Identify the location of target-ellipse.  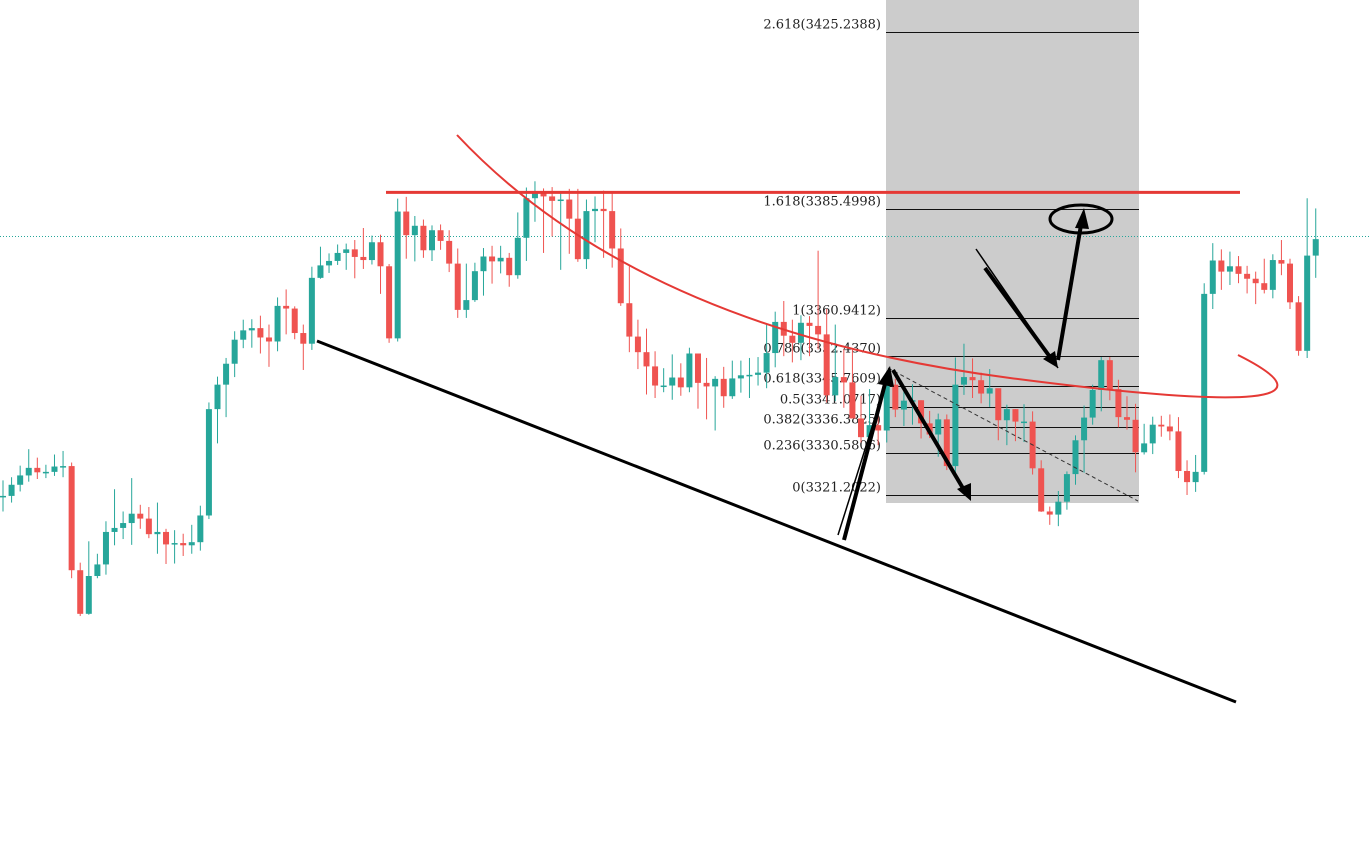
(1081, 219).